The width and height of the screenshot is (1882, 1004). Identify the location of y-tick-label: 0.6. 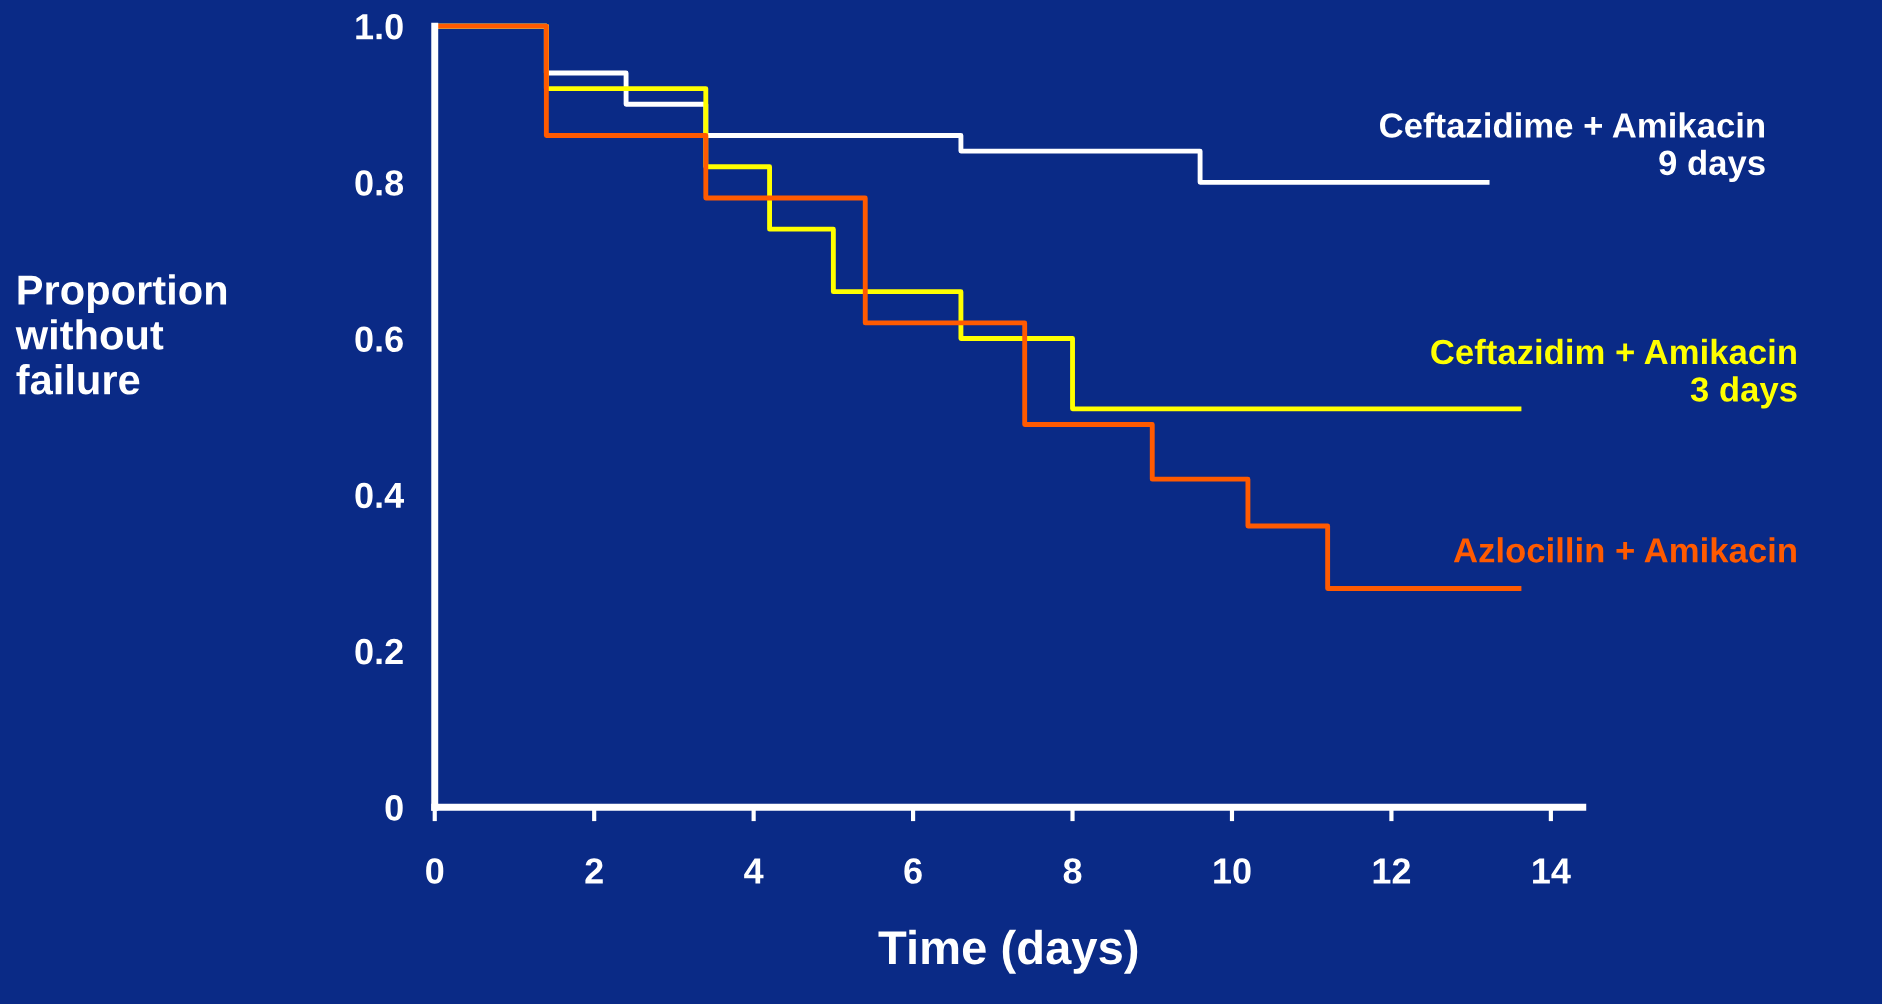
(379, 339).